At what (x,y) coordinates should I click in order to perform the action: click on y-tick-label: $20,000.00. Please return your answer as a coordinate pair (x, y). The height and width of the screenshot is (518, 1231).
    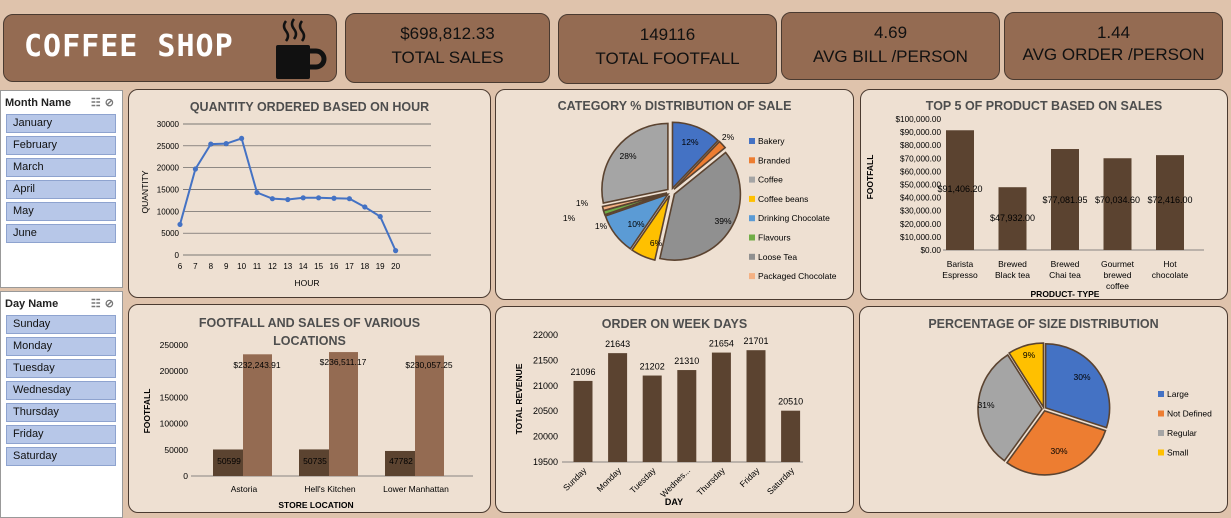
    Looking at the image, I should click on (920, 224).